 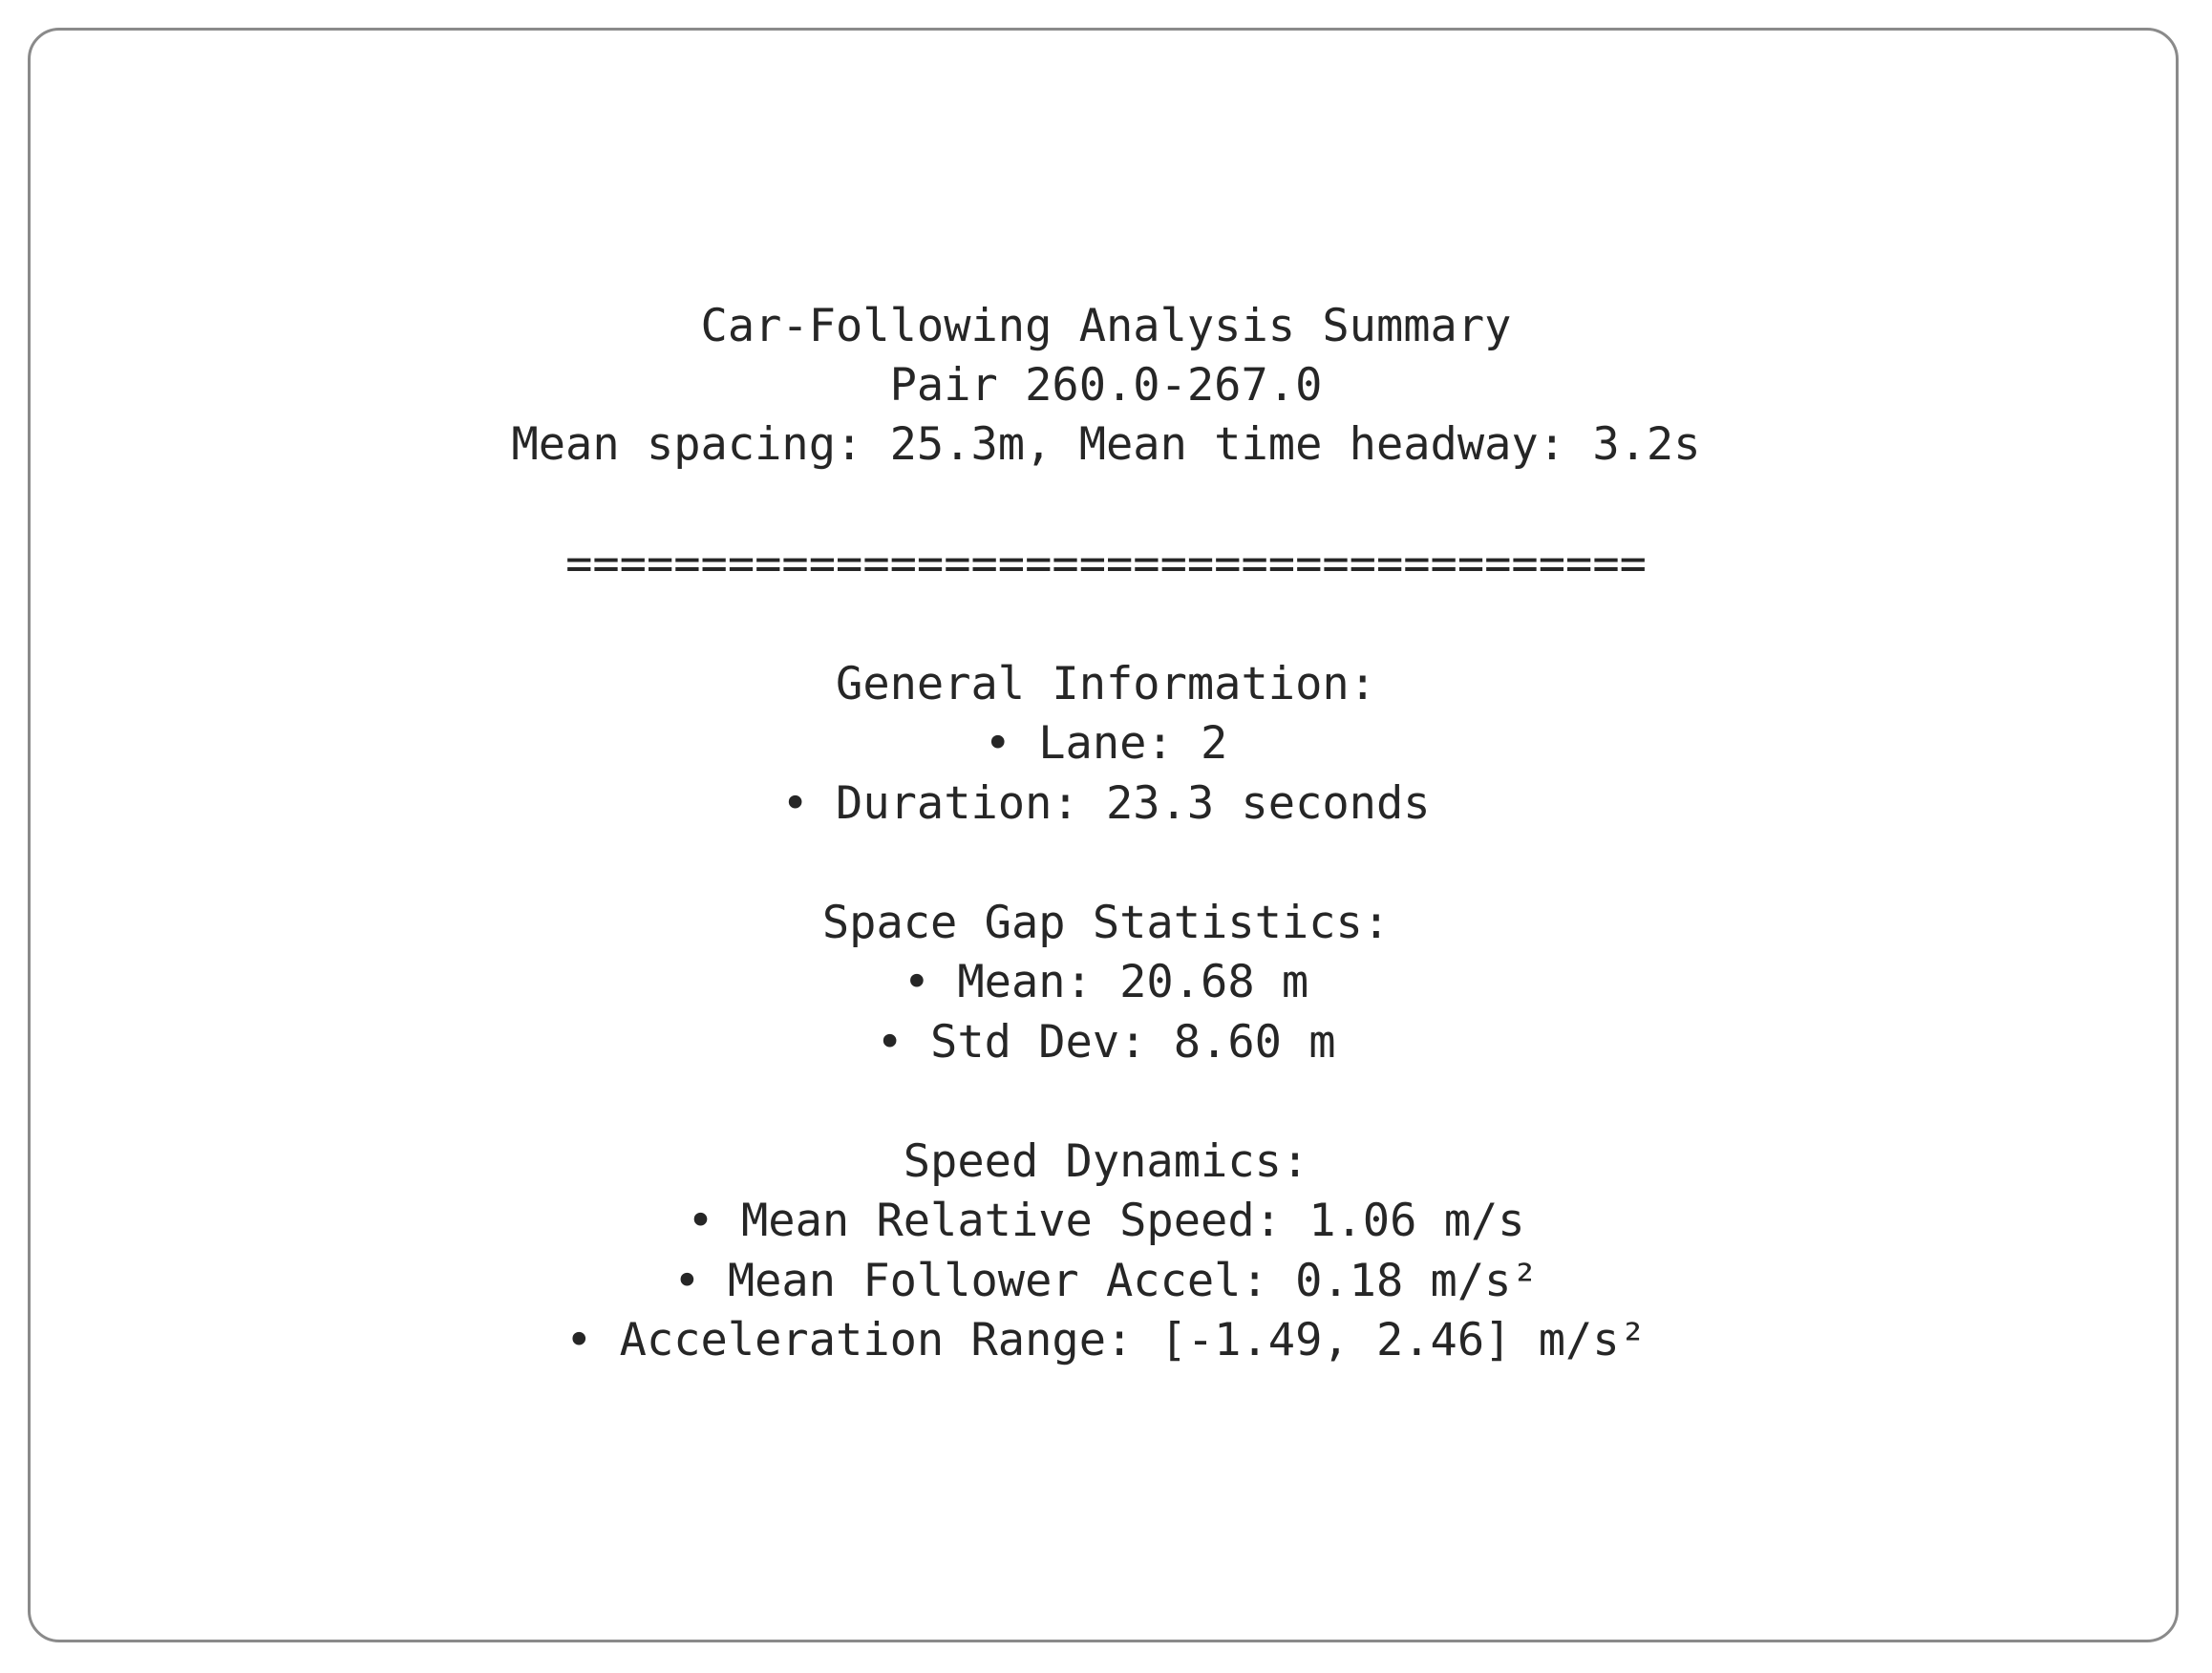 I want to click on space-gap-heading: Space Gap Statistics:, so click(x=1106, y=923).